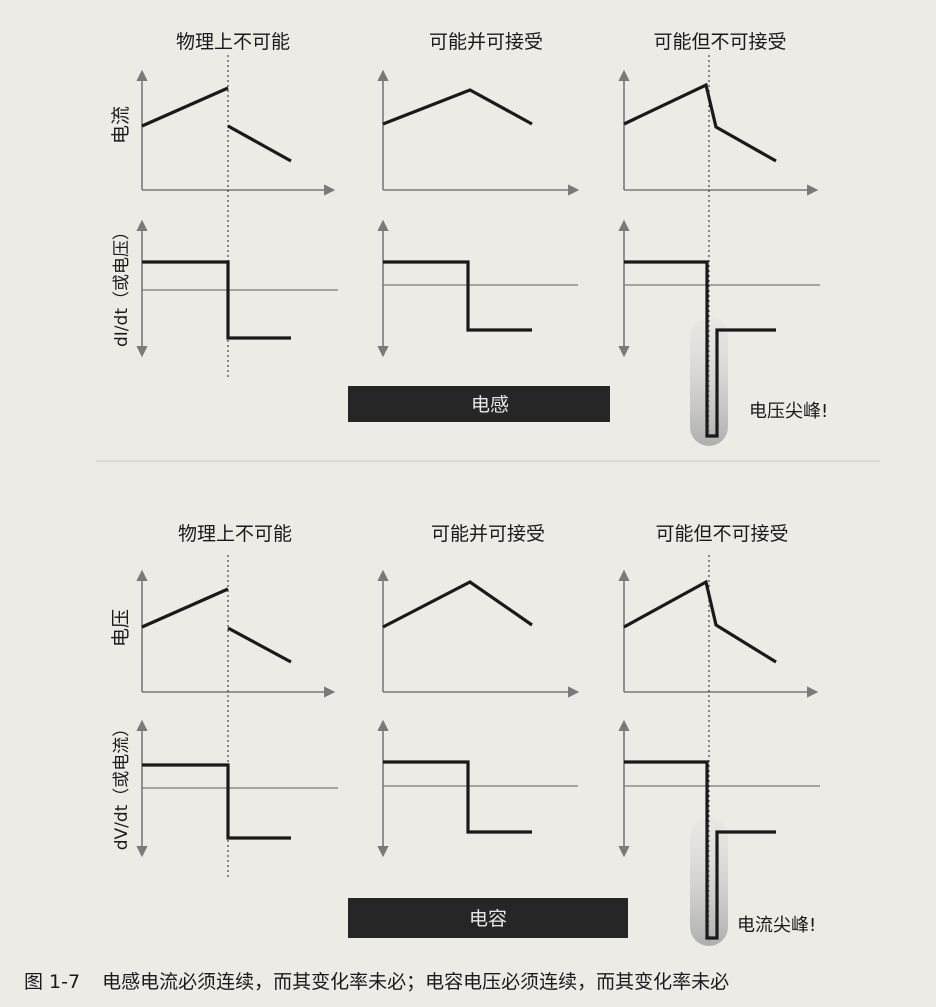 This screenshot has height=1007, width=936. I want to click on inductor-name-bar, so click(479, 404).